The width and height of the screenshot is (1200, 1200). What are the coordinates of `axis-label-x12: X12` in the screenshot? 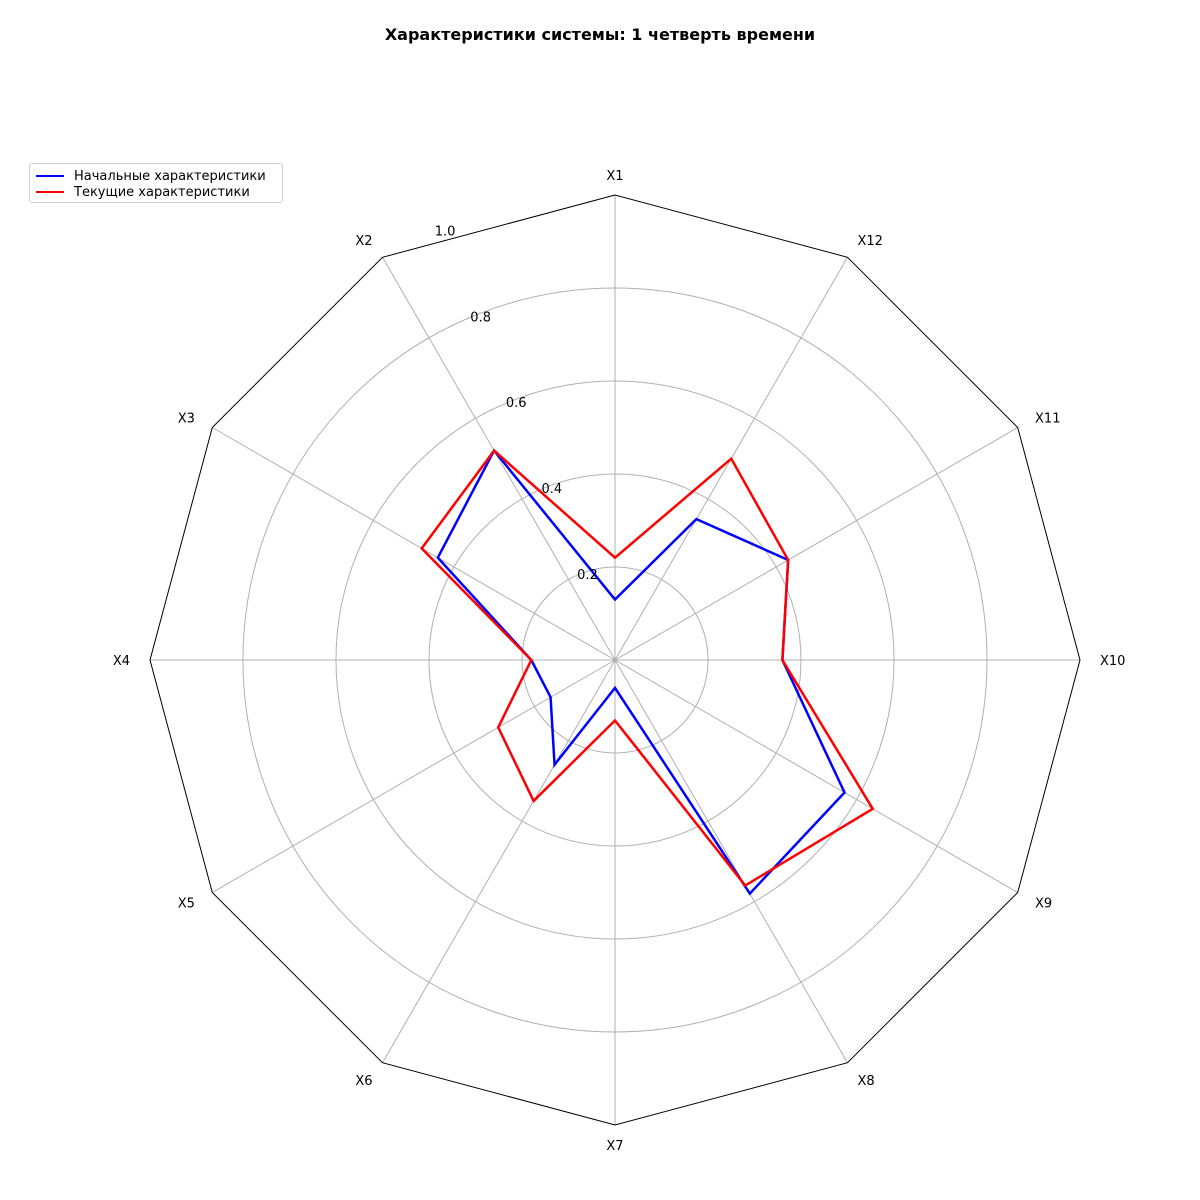 It's located at (870, 241).